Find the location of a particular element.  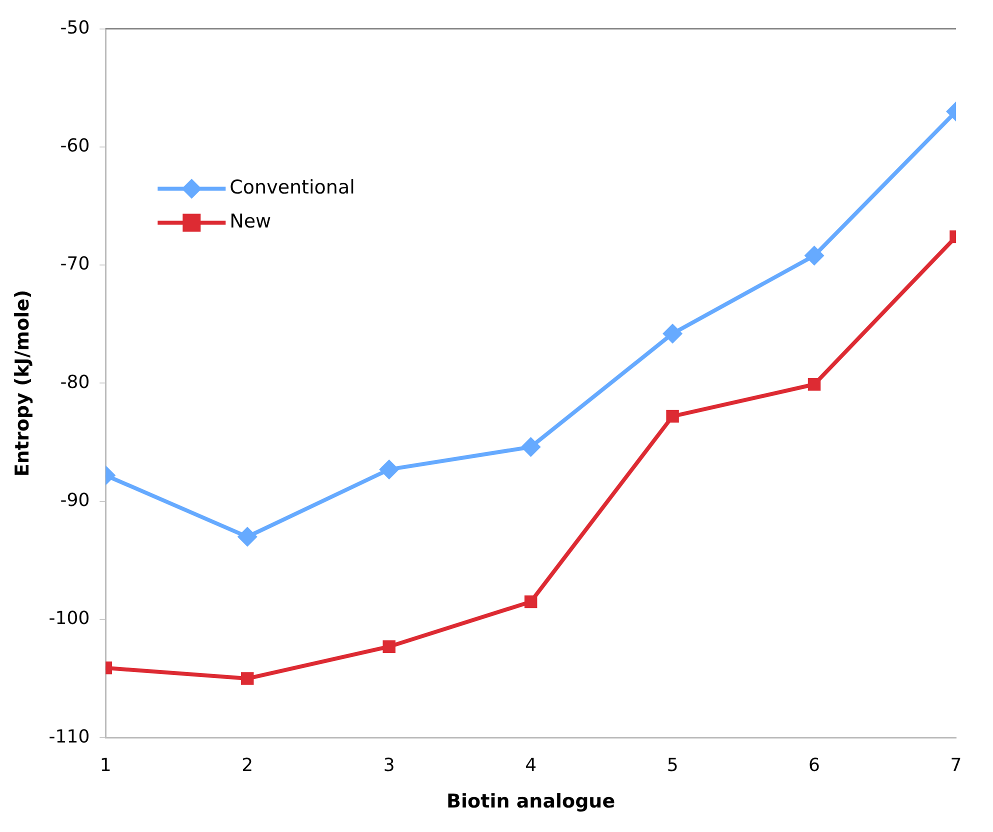

y-tick-label: -110 is located at coordinates (69, 737).